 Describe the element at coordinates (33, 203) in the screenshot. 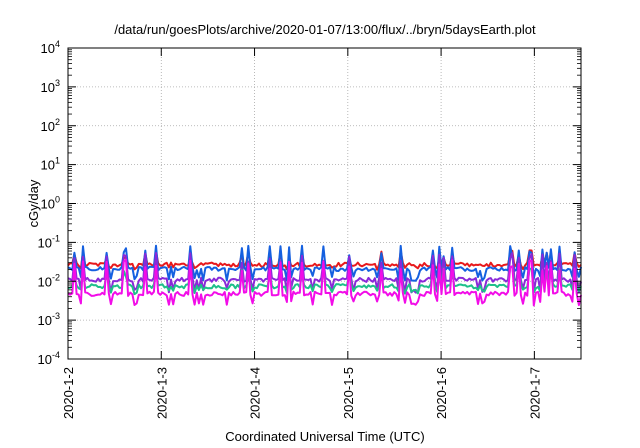

I see `y-axis-label: cGy/day` at that location.